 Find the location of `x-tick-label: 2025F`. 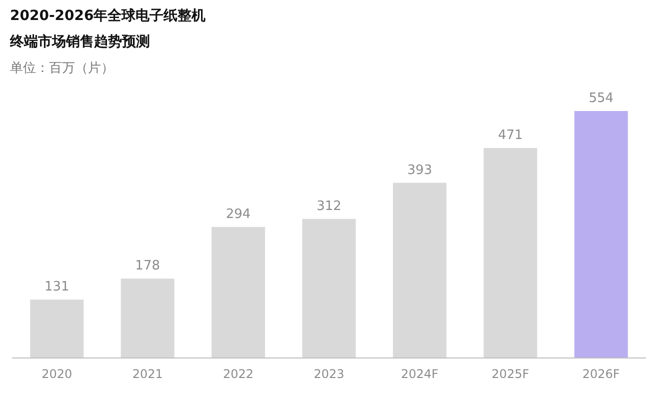

x-tick-label: 2025F is located at coordinates (511, 374).